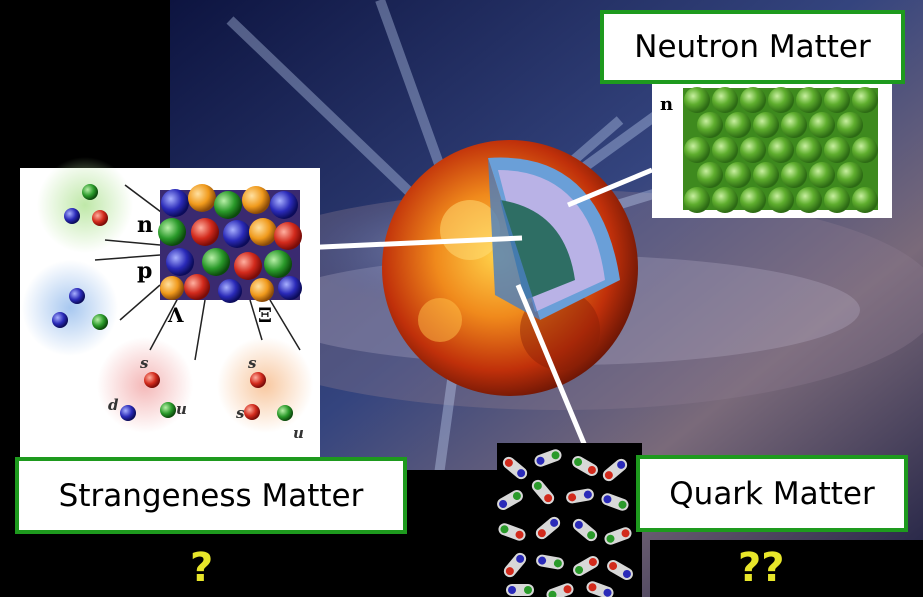  What do you see at coordinates (145, 225) in the screenshot?
I see `neutron-symbol: n` at bounding box center [145, 225].